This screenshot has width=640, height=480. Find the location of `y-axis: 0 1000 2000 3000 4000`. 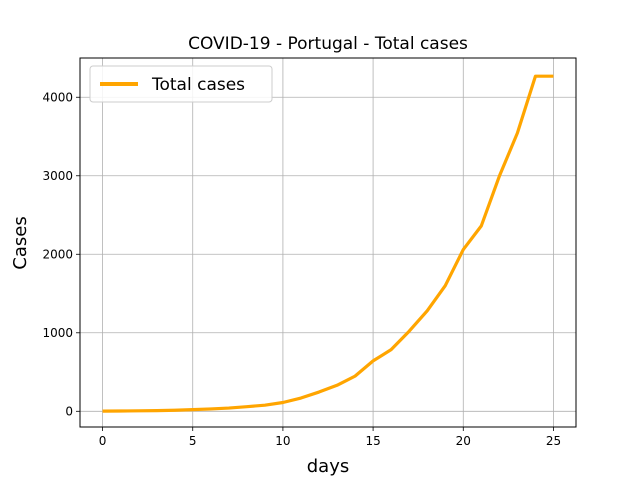

y-axis: 0 1000 2000 3000 4000 is located at coordinates (61, 254).